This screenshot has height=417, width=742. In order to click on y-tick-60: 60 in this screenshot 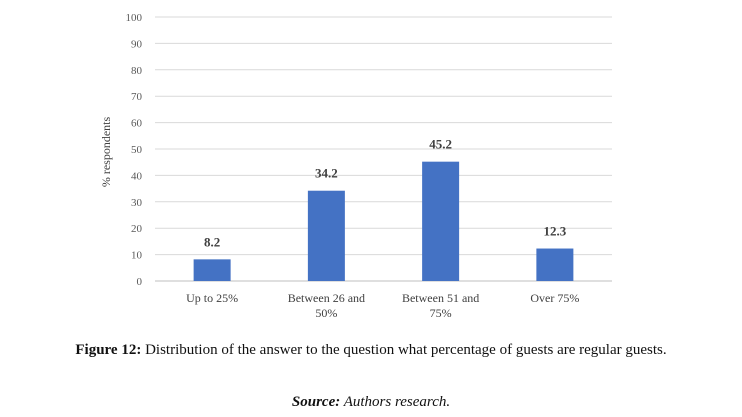, I will do `click(137, 124)`.